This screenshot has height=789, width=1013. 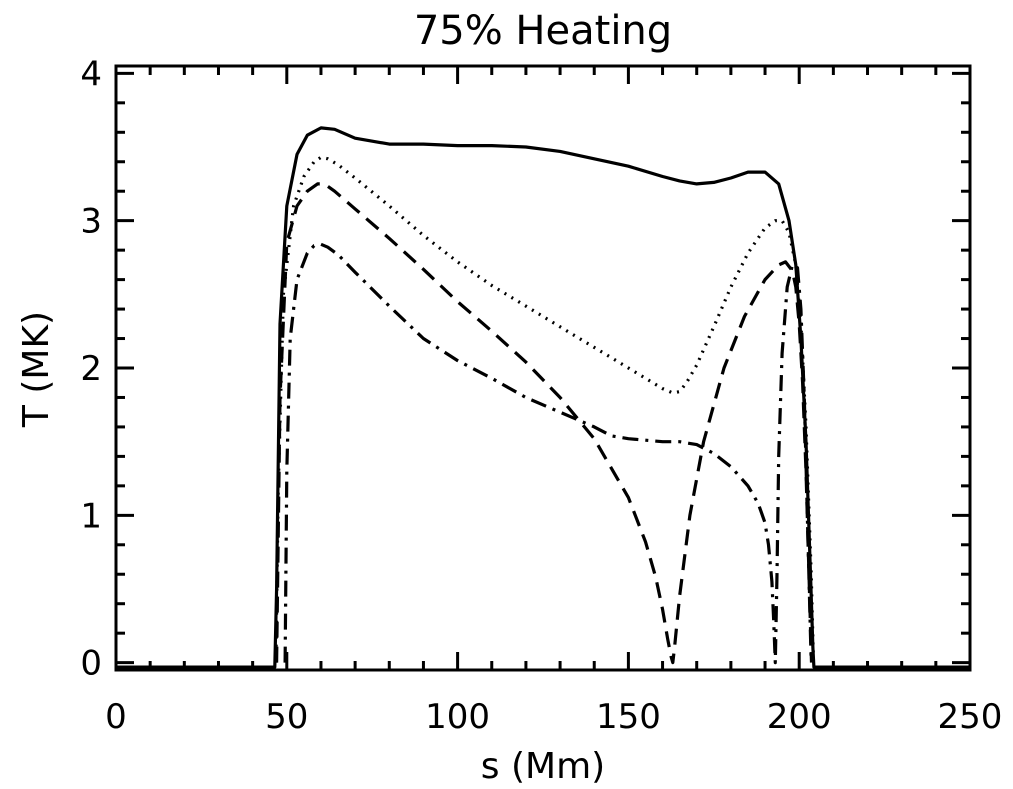 I want to click on x-tick-label: 50, so click(x=286, y=717).